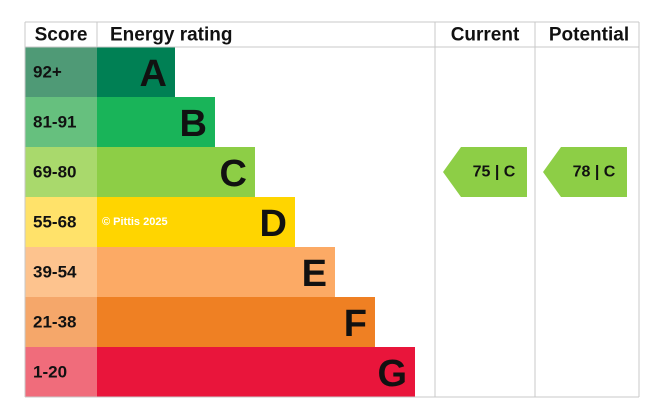 The image size is (655, 410). Describe the element at coordinates (314, 274) in the screenshot. I see `rating-letter: E` at that location.